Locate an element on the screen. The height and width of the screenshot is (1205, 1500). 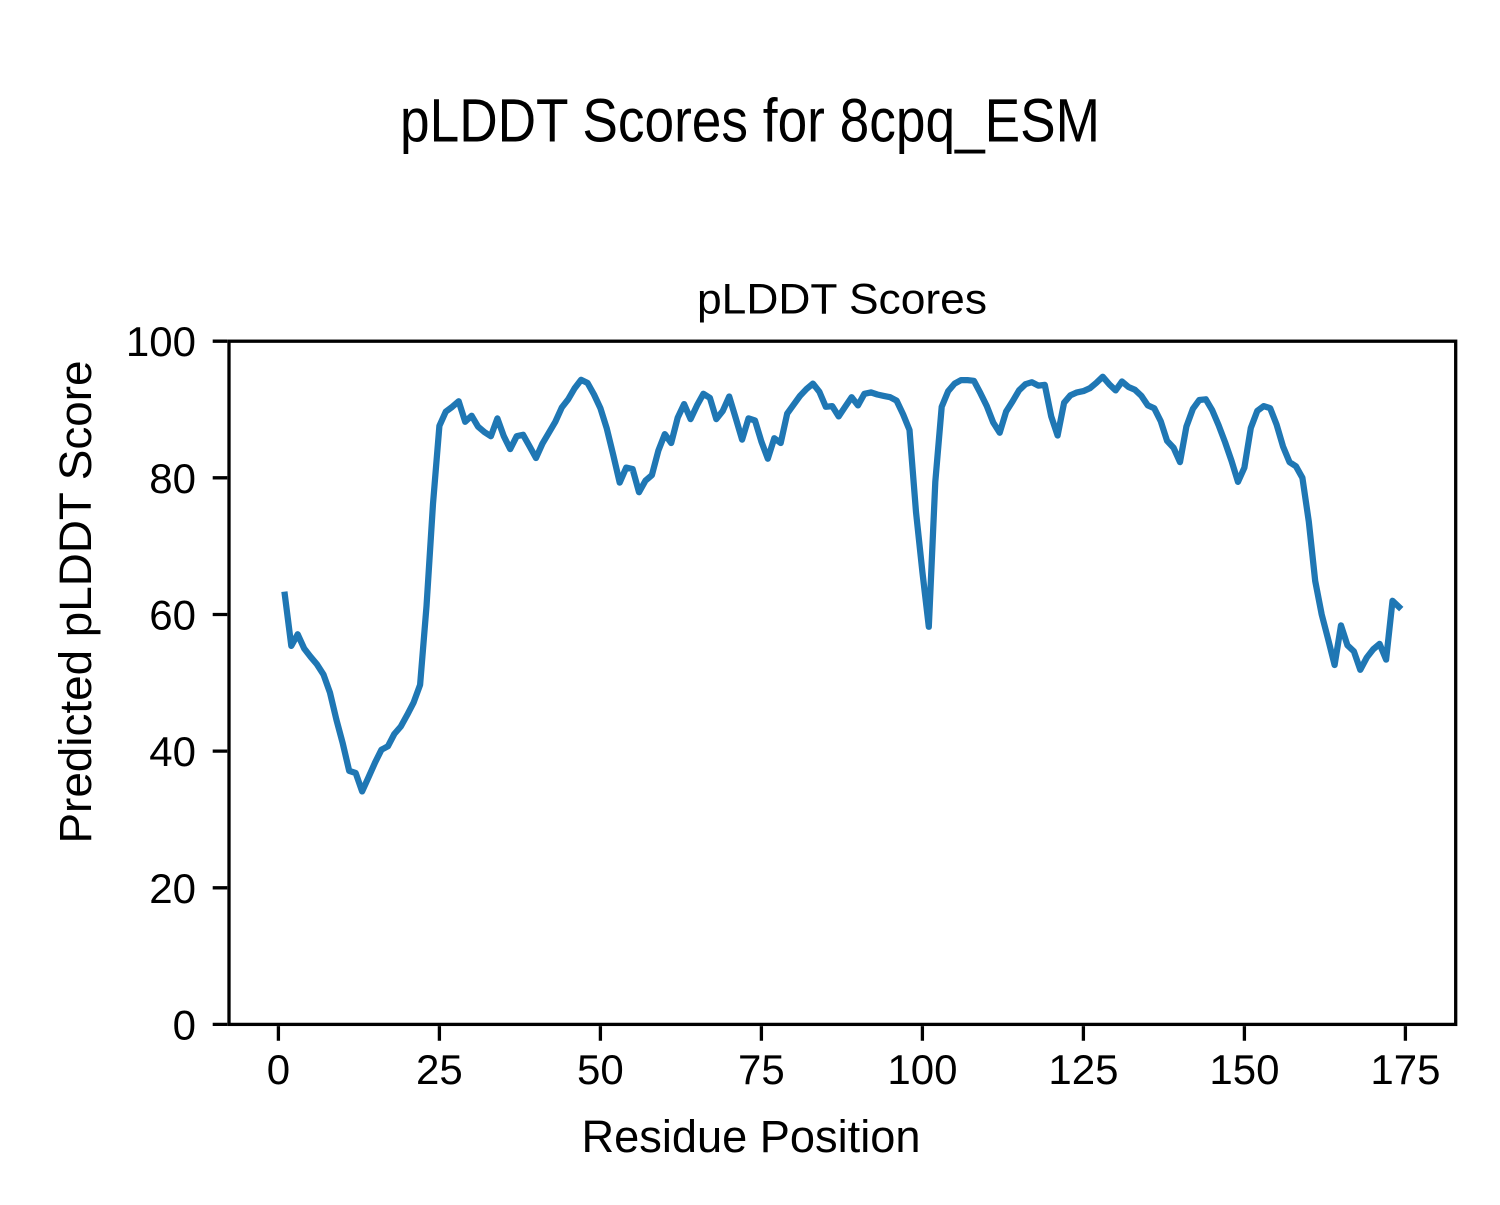
svg-text: pLDDT Scores is located at coordinates (842, 300).